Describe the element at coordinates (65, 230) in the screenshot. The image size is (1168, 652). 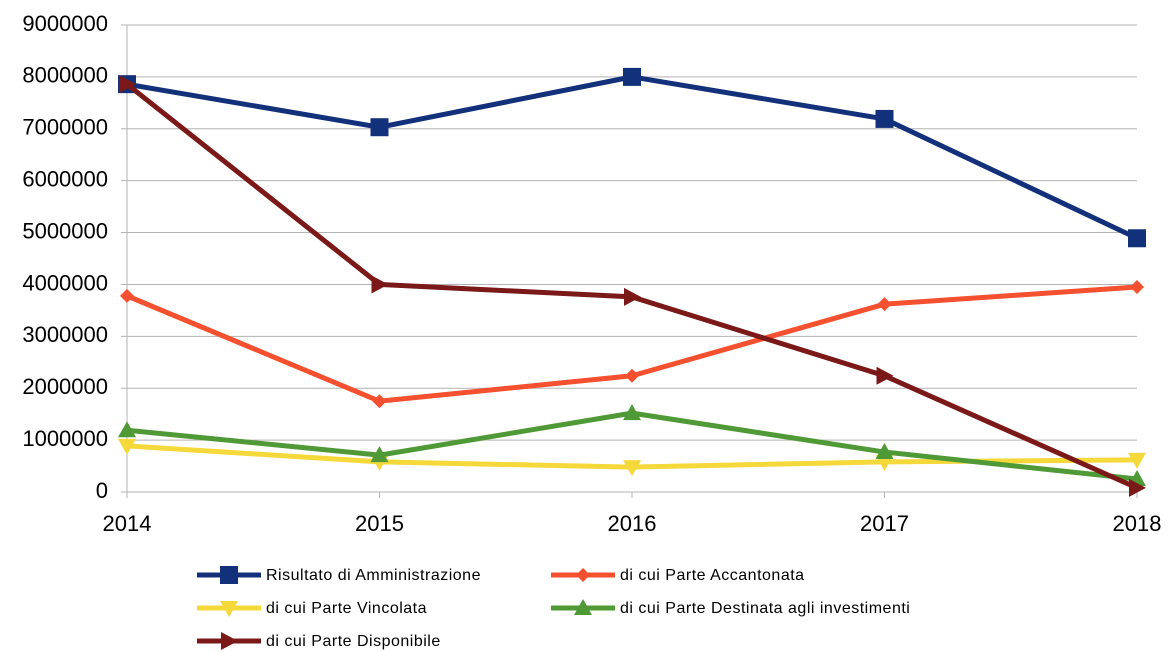
I see `y-tick-label: 5000000` at that location.